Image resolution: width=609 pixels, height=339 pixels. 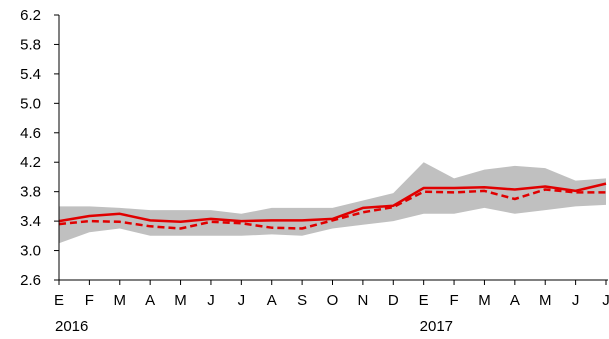 I want to click on y-tick-label: 4.2, so click(x=30, y=162).